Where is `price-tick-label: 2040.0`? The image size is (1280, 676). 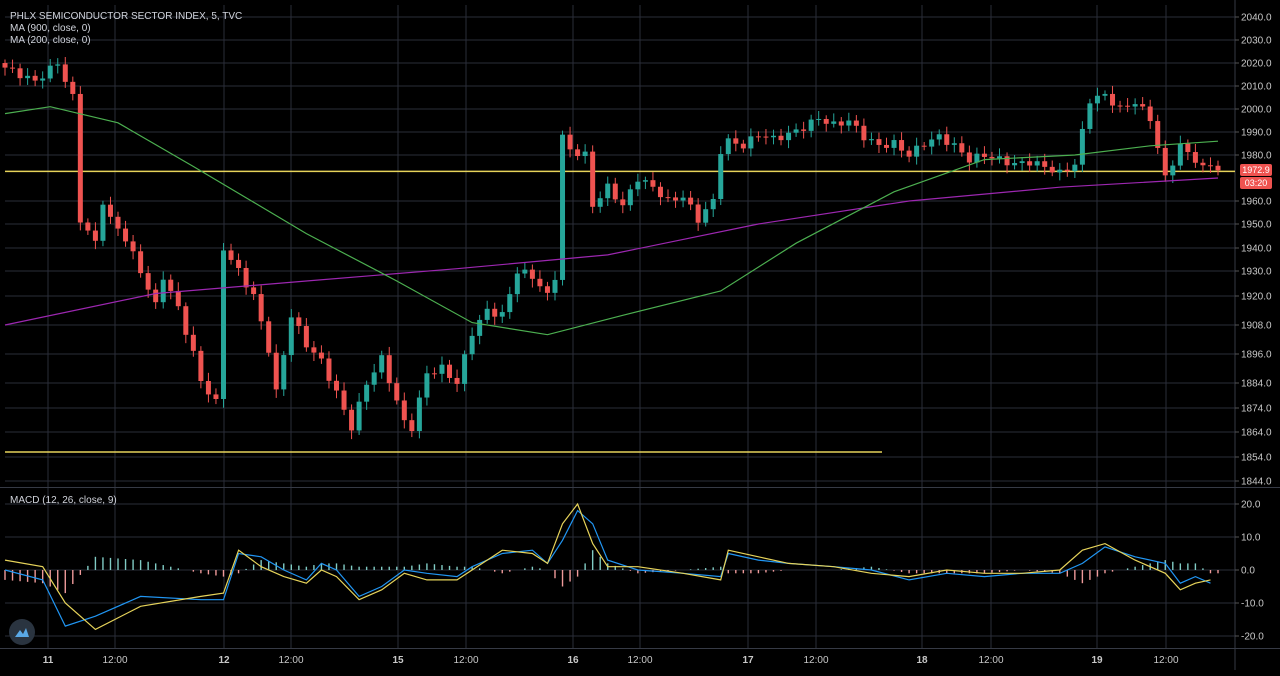
price-tick-label: 2040.0 is located at coordinates (1256, 18).